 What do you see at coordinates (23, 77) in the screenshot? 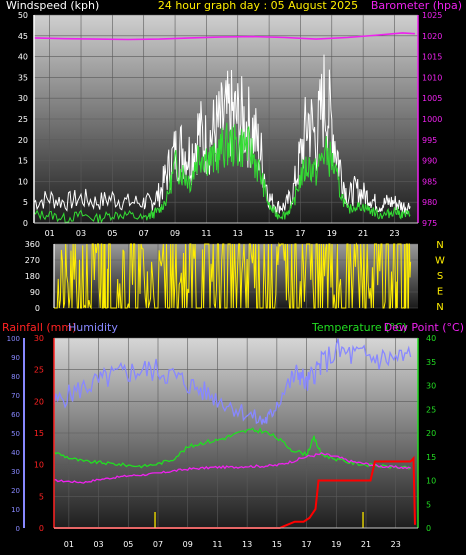
I see `y-left-tick-label: 35` at bounding box center [23, 77].